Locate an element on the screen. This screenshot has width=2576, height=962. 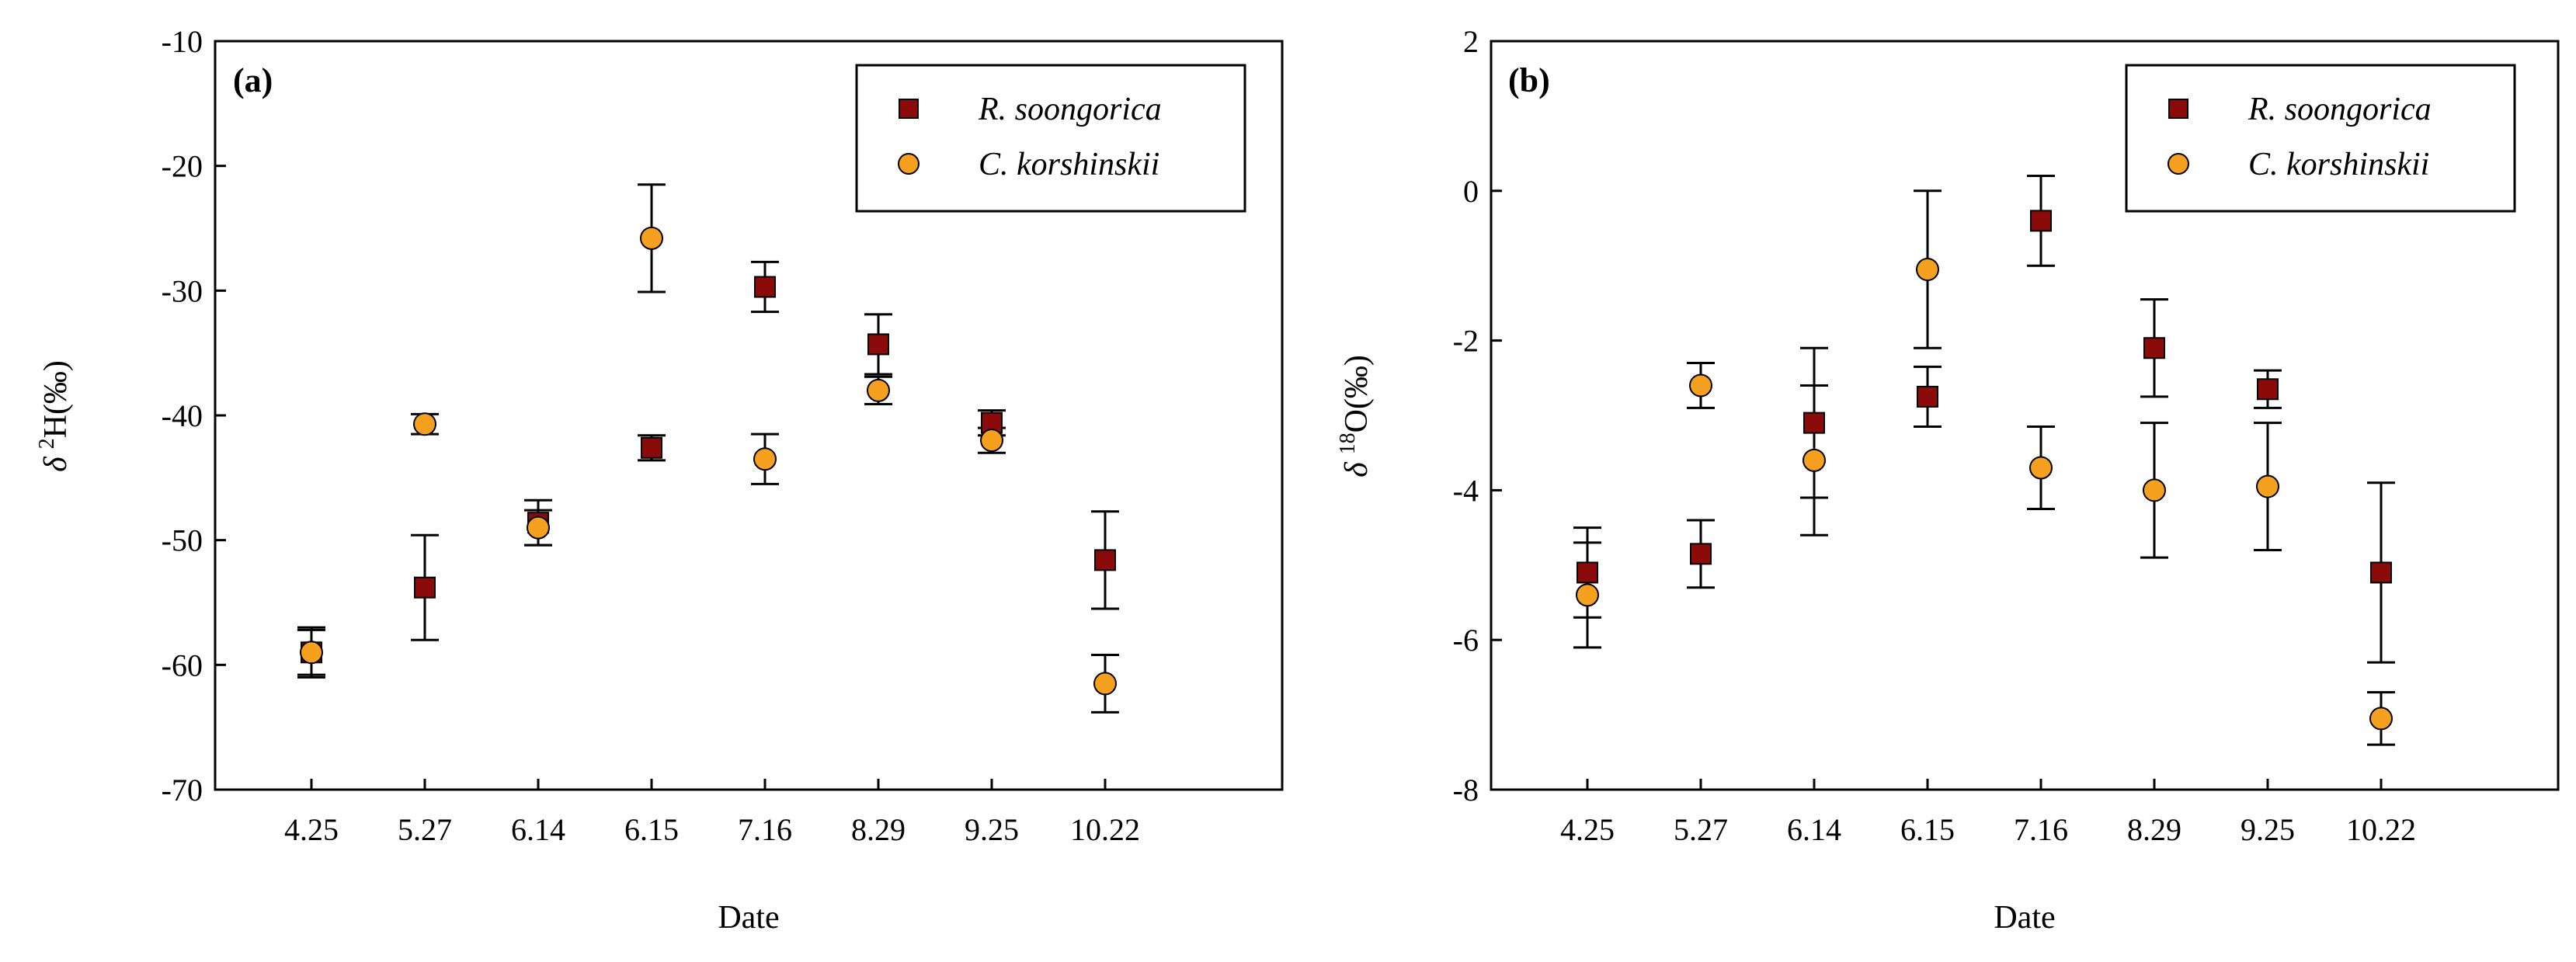
y-axis-title-b-symbol: δ is located at coordinates (1357, 470).